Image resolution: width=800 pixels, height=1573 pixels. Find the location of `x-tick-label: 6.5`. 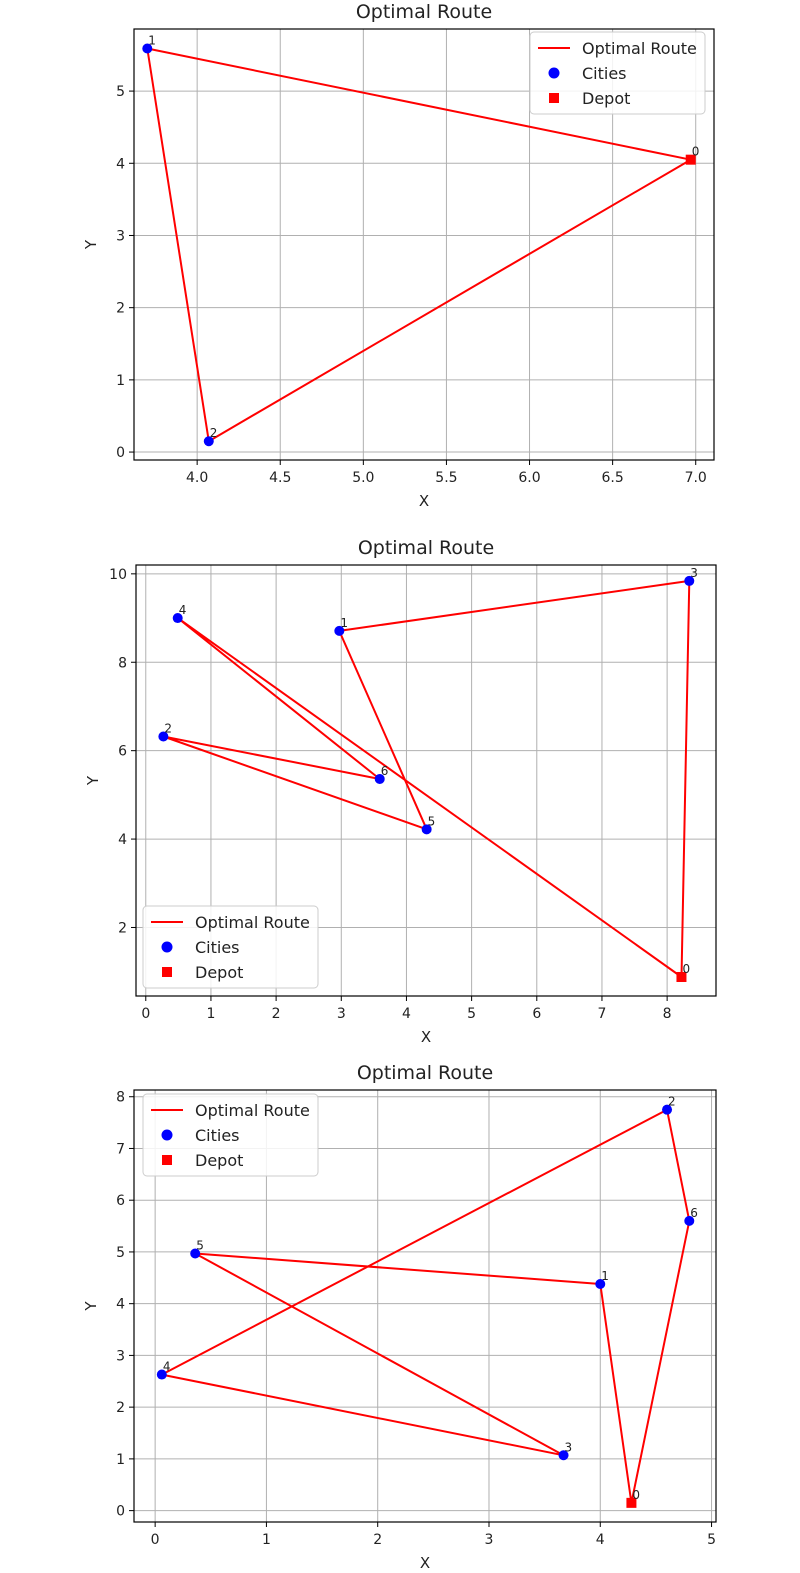

x-tick-label: 6.5 is located at coordinates (612, 478).